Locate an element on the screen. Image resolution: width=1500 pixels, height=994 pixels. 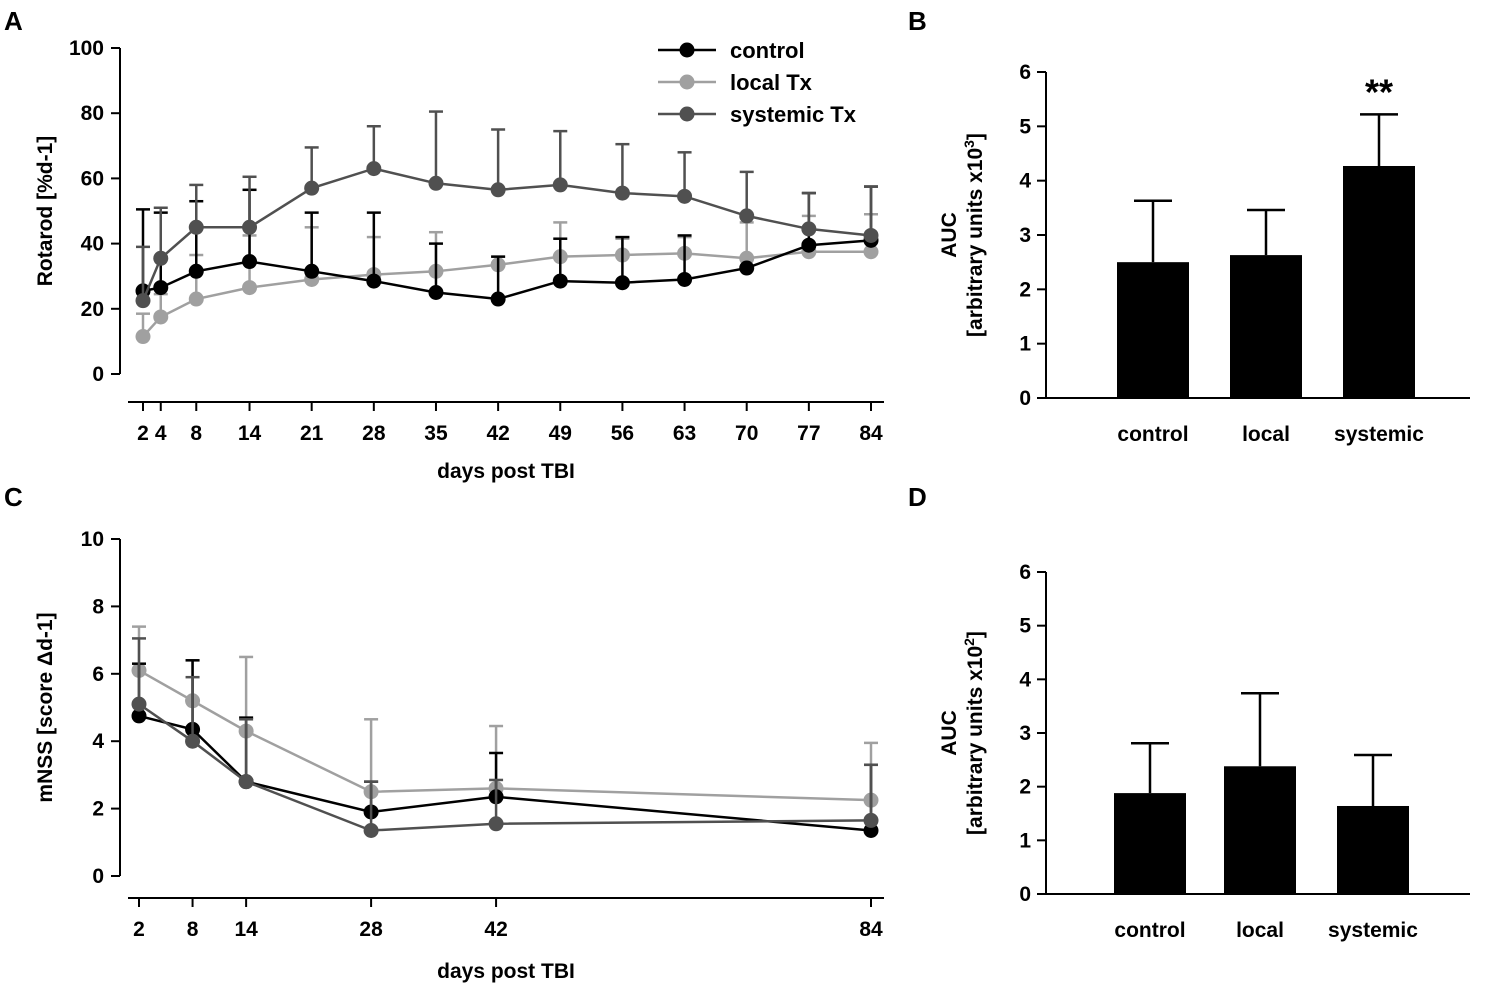
x-tick-label: 77 is located at coordinates (808, 433).